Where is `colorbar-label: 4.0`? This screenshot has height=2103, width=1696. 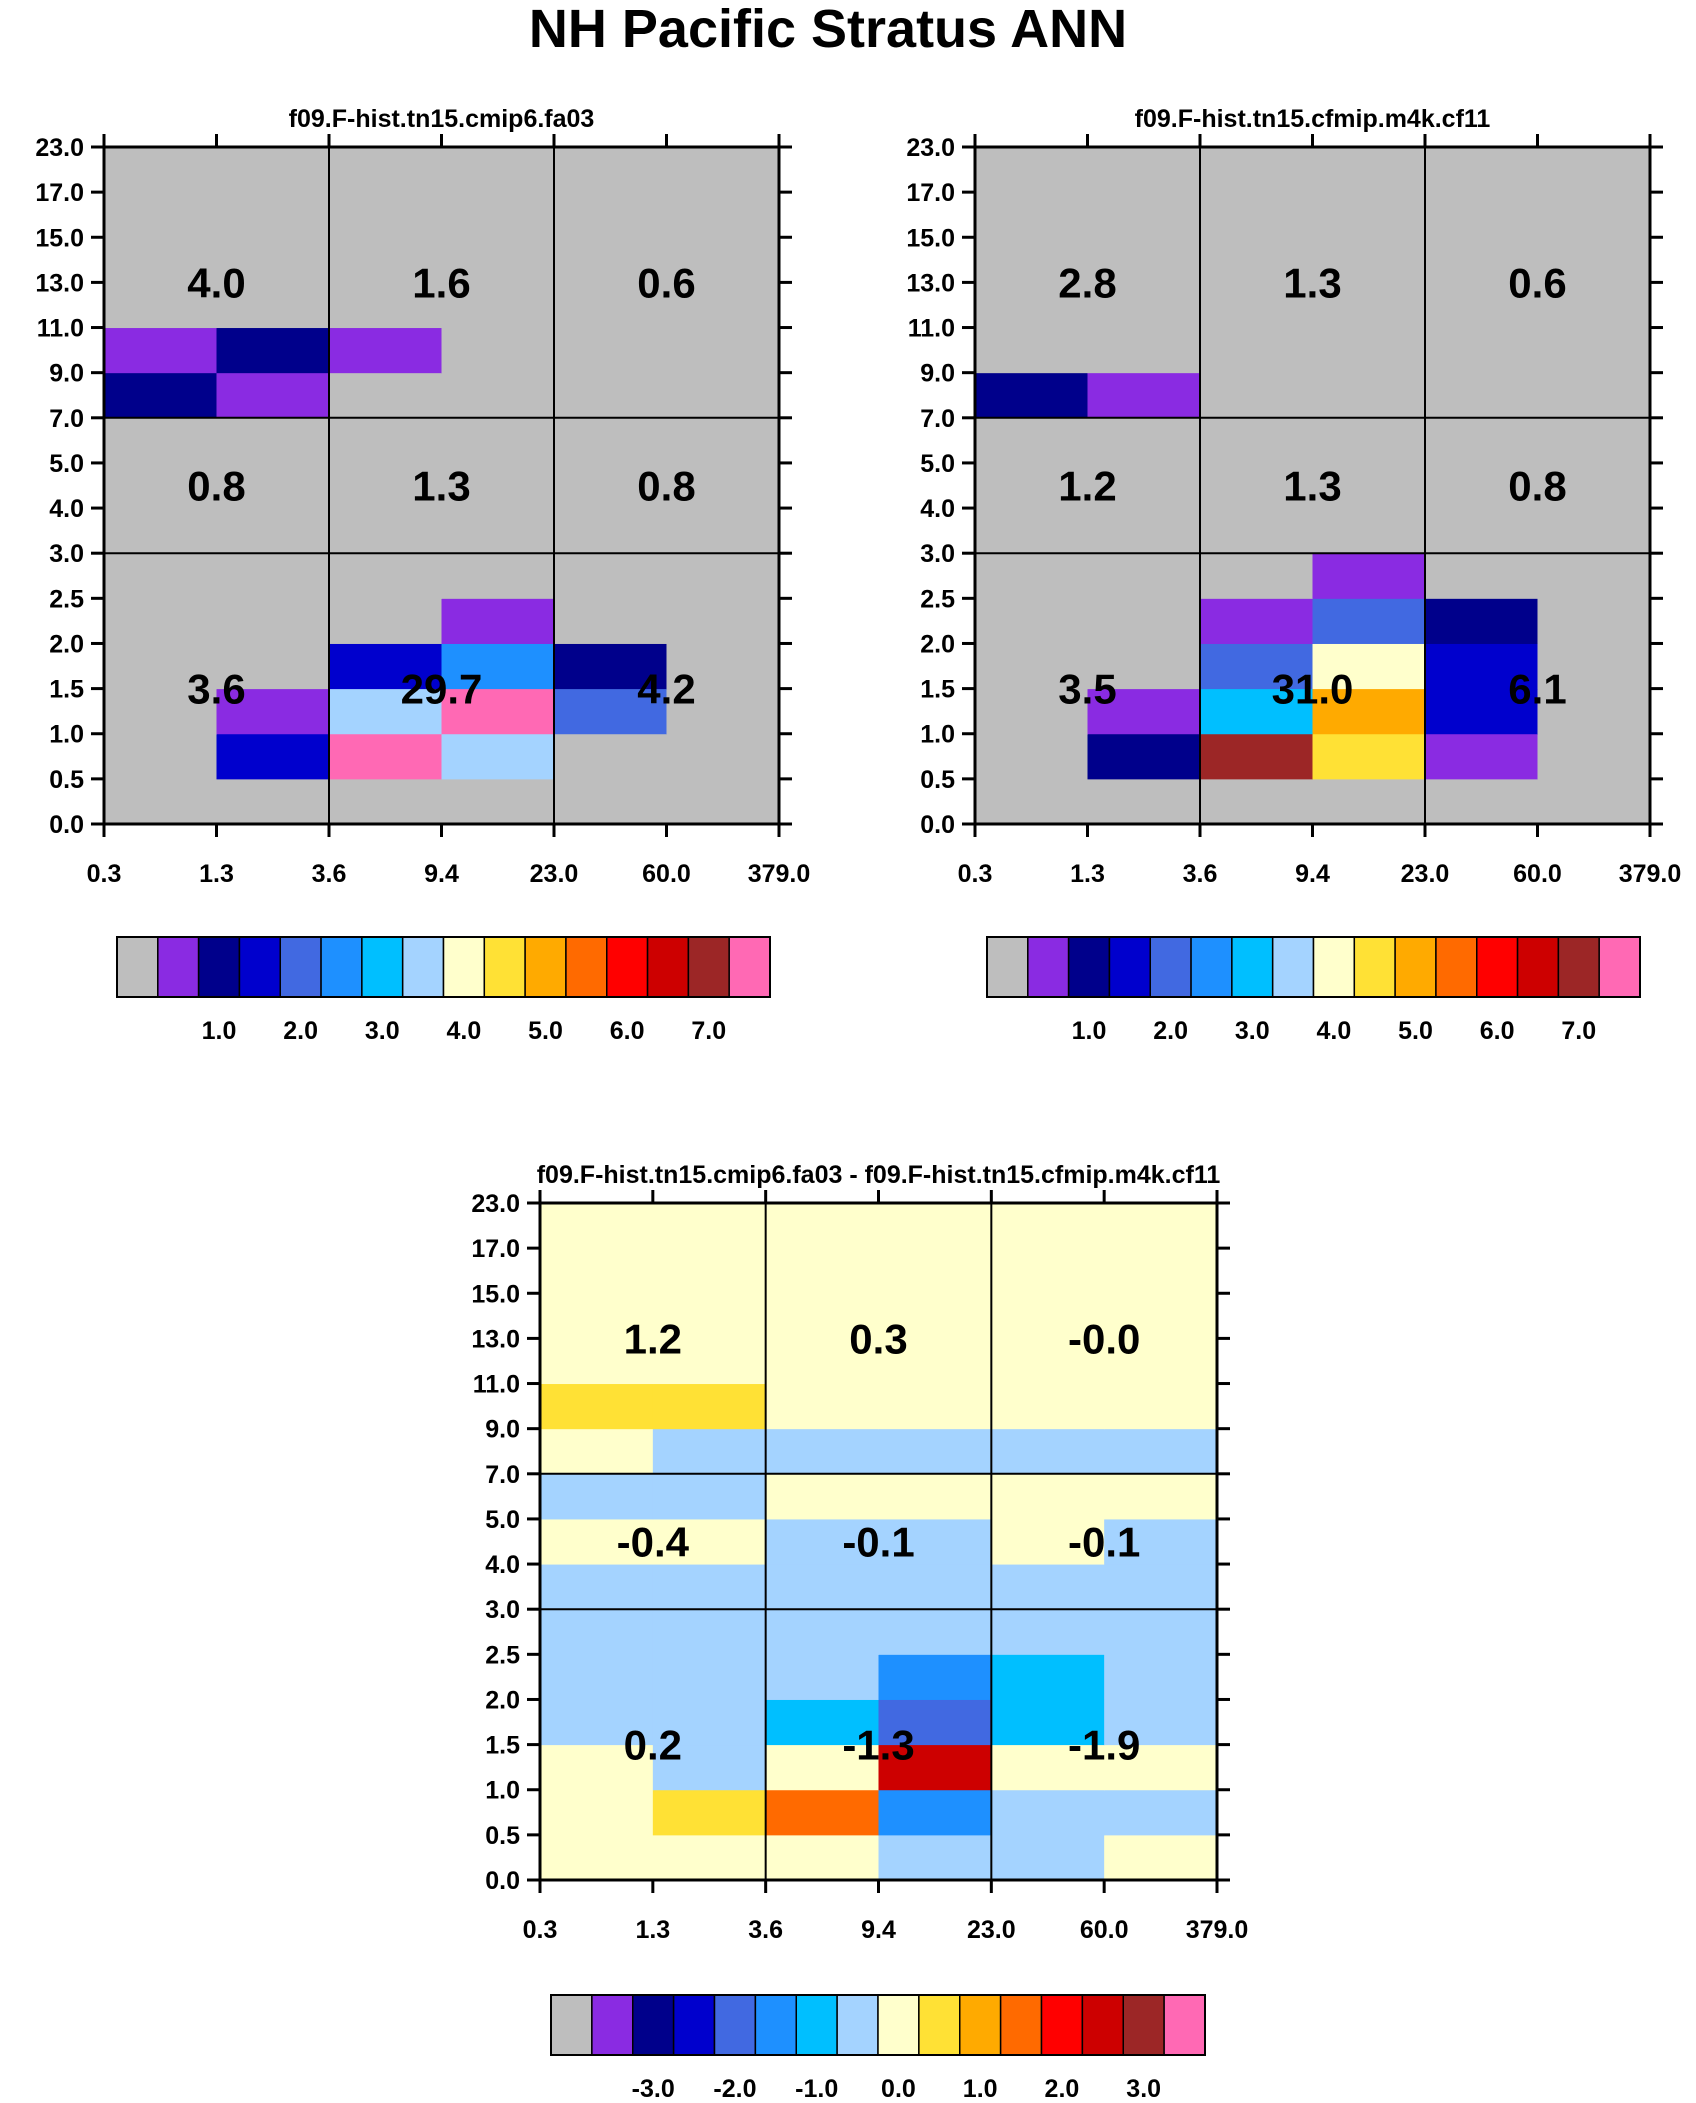
colorbar-label: 4.0 is located at coordinates (1334, 1031).